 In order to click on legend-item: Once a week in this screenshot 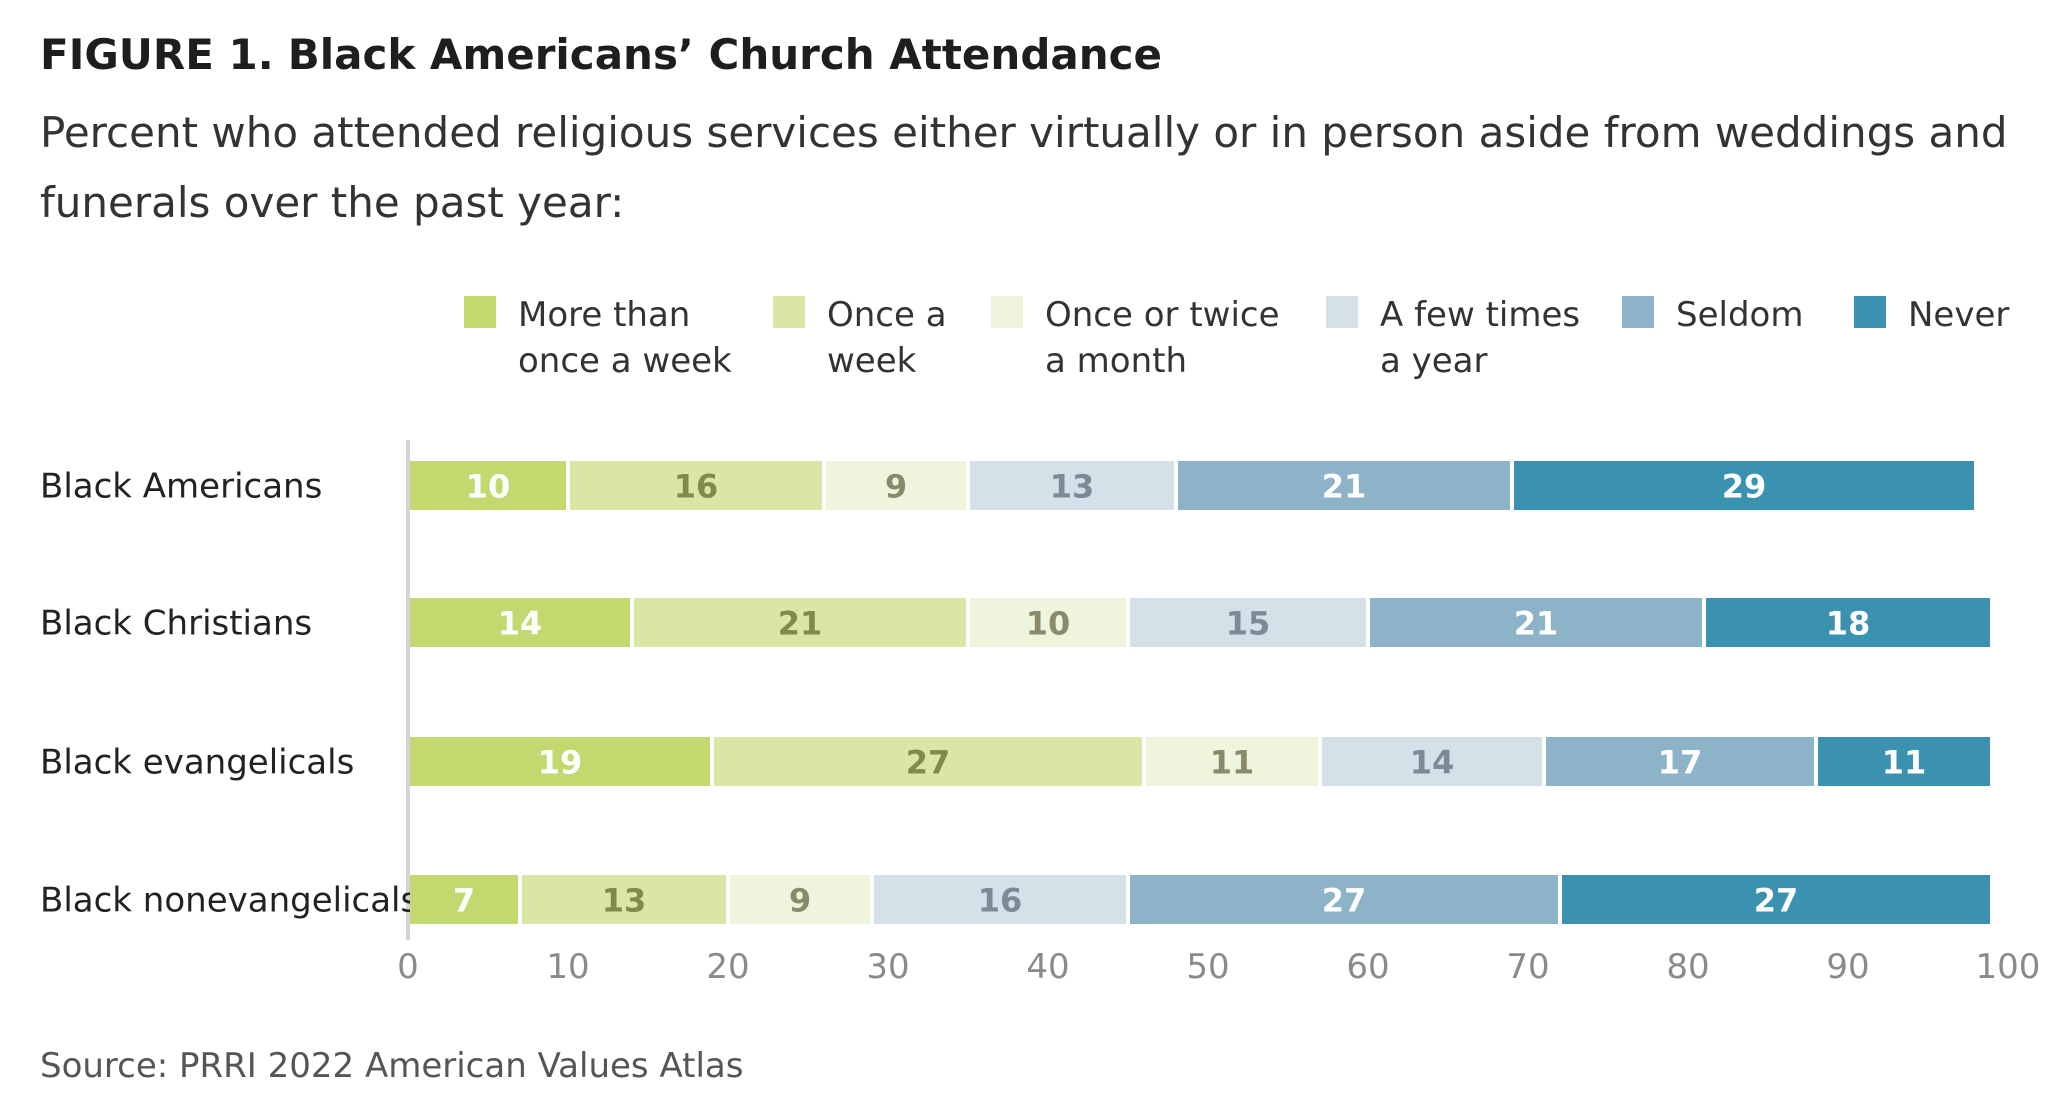, I will do `click(860, 338)`.